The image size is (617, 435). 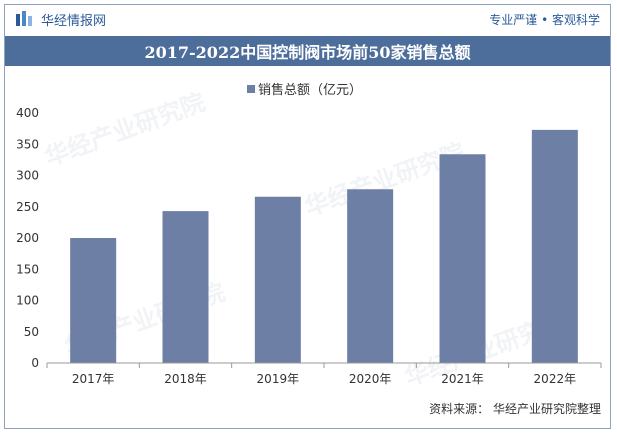 What do you see at coordinates (27, 301) in the screenshot?
I see `y-tick-label: 100` at bounding box center [27, 301].